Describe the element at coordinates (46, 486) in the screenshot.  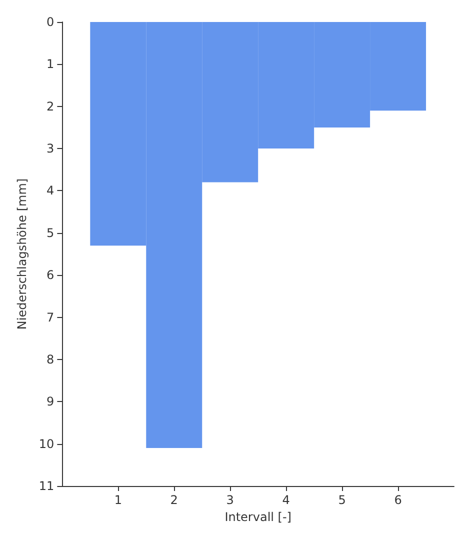
I see `y-tick-label: 11` at that location.